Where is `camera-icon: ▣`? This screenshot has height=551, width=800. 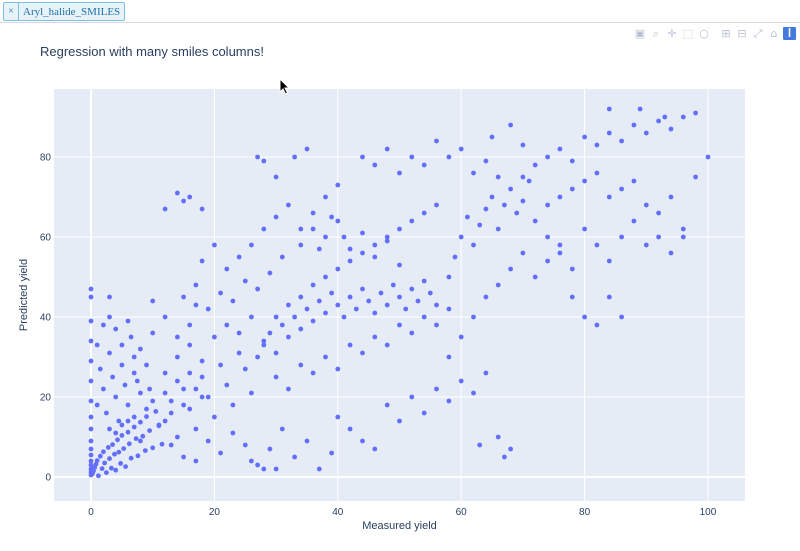 camera-icon: ▣ is located at coordinates (640, 33).